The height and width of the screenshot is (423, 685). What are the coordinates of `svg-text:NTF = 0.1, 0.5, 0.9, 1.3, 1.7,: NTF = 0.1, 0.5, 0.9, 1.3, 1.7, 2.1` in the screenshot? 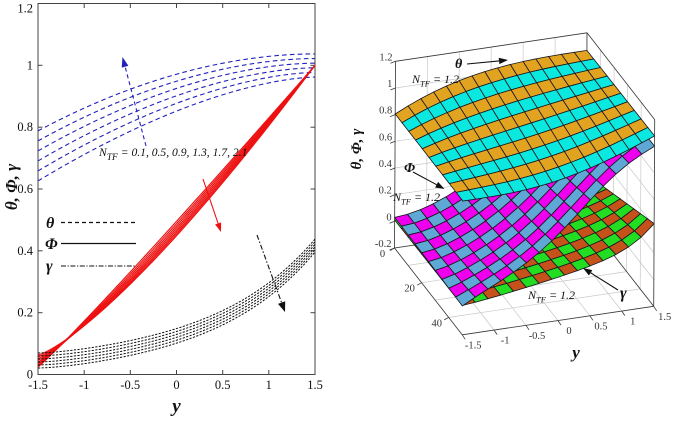 It's located at (172, 154).